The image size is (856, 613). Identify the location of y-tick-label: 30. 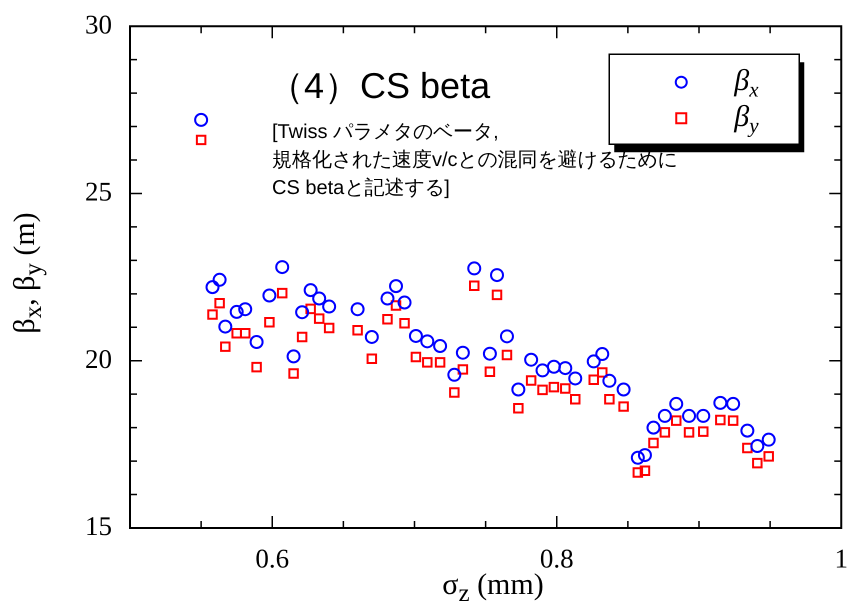
(98, 24).